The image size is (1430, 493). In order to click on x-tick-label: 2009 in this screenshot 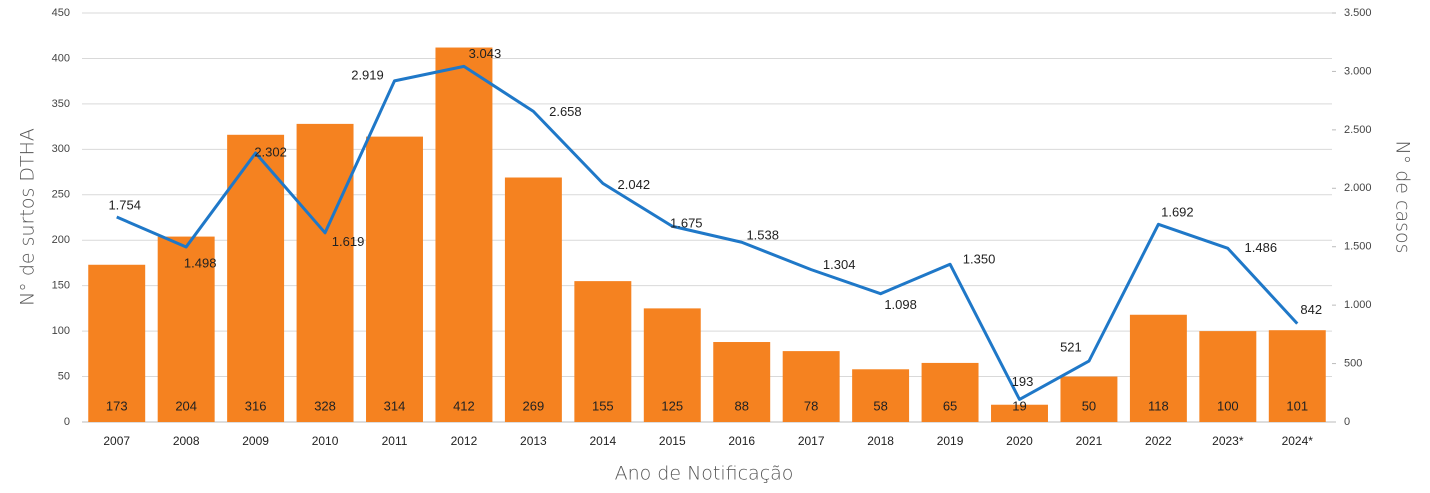, I will do `click(255, 441)`.